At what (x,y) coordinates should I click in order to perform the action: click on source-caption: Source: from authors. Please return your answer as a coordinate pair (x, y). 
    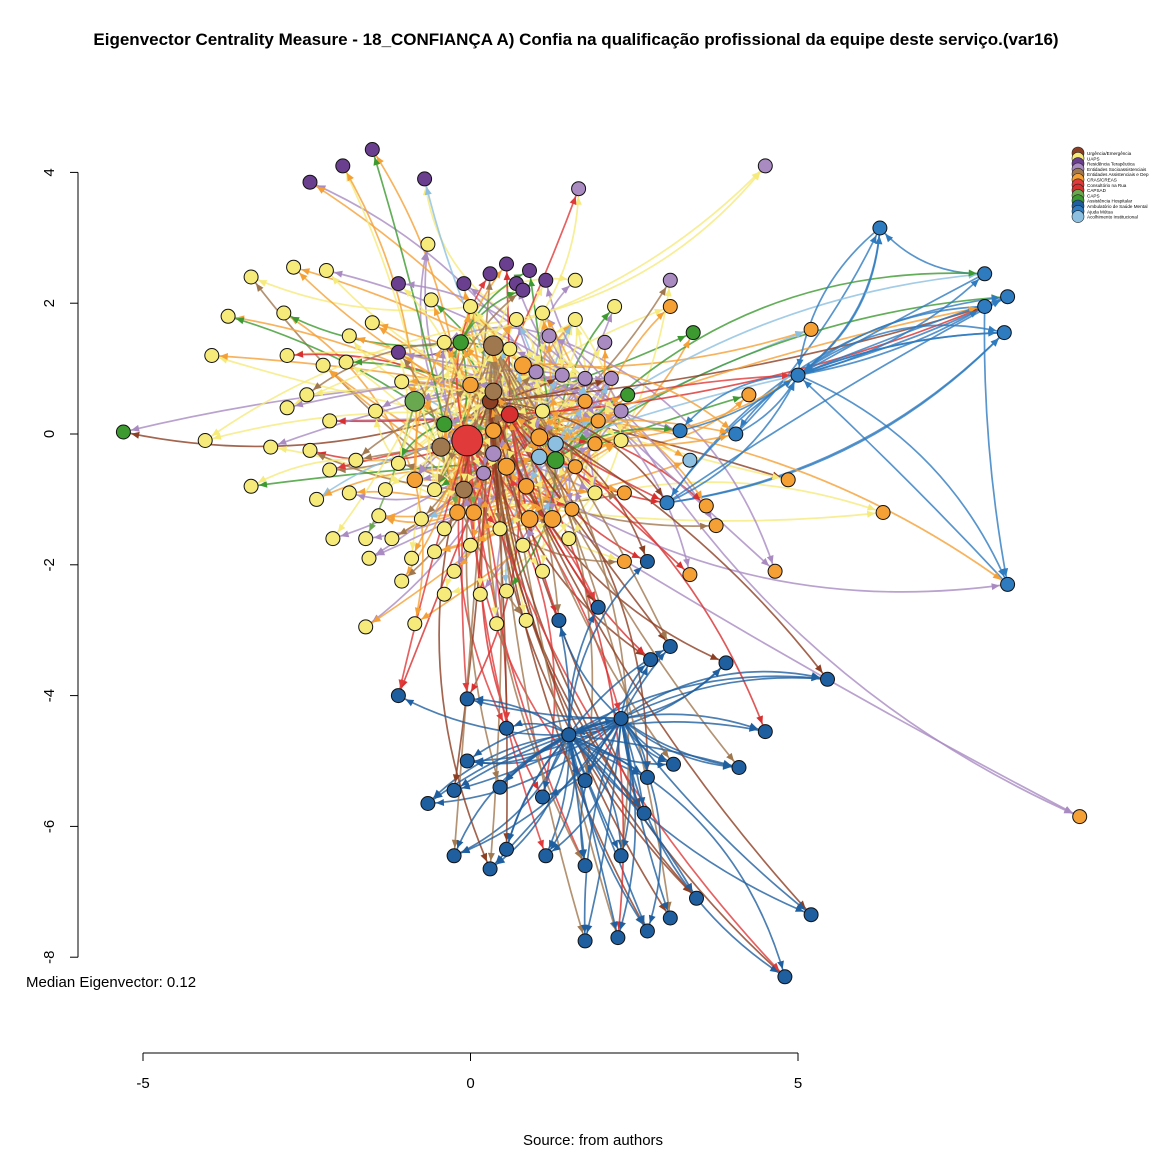
    Looking at the image, I should click on (593, 1140).